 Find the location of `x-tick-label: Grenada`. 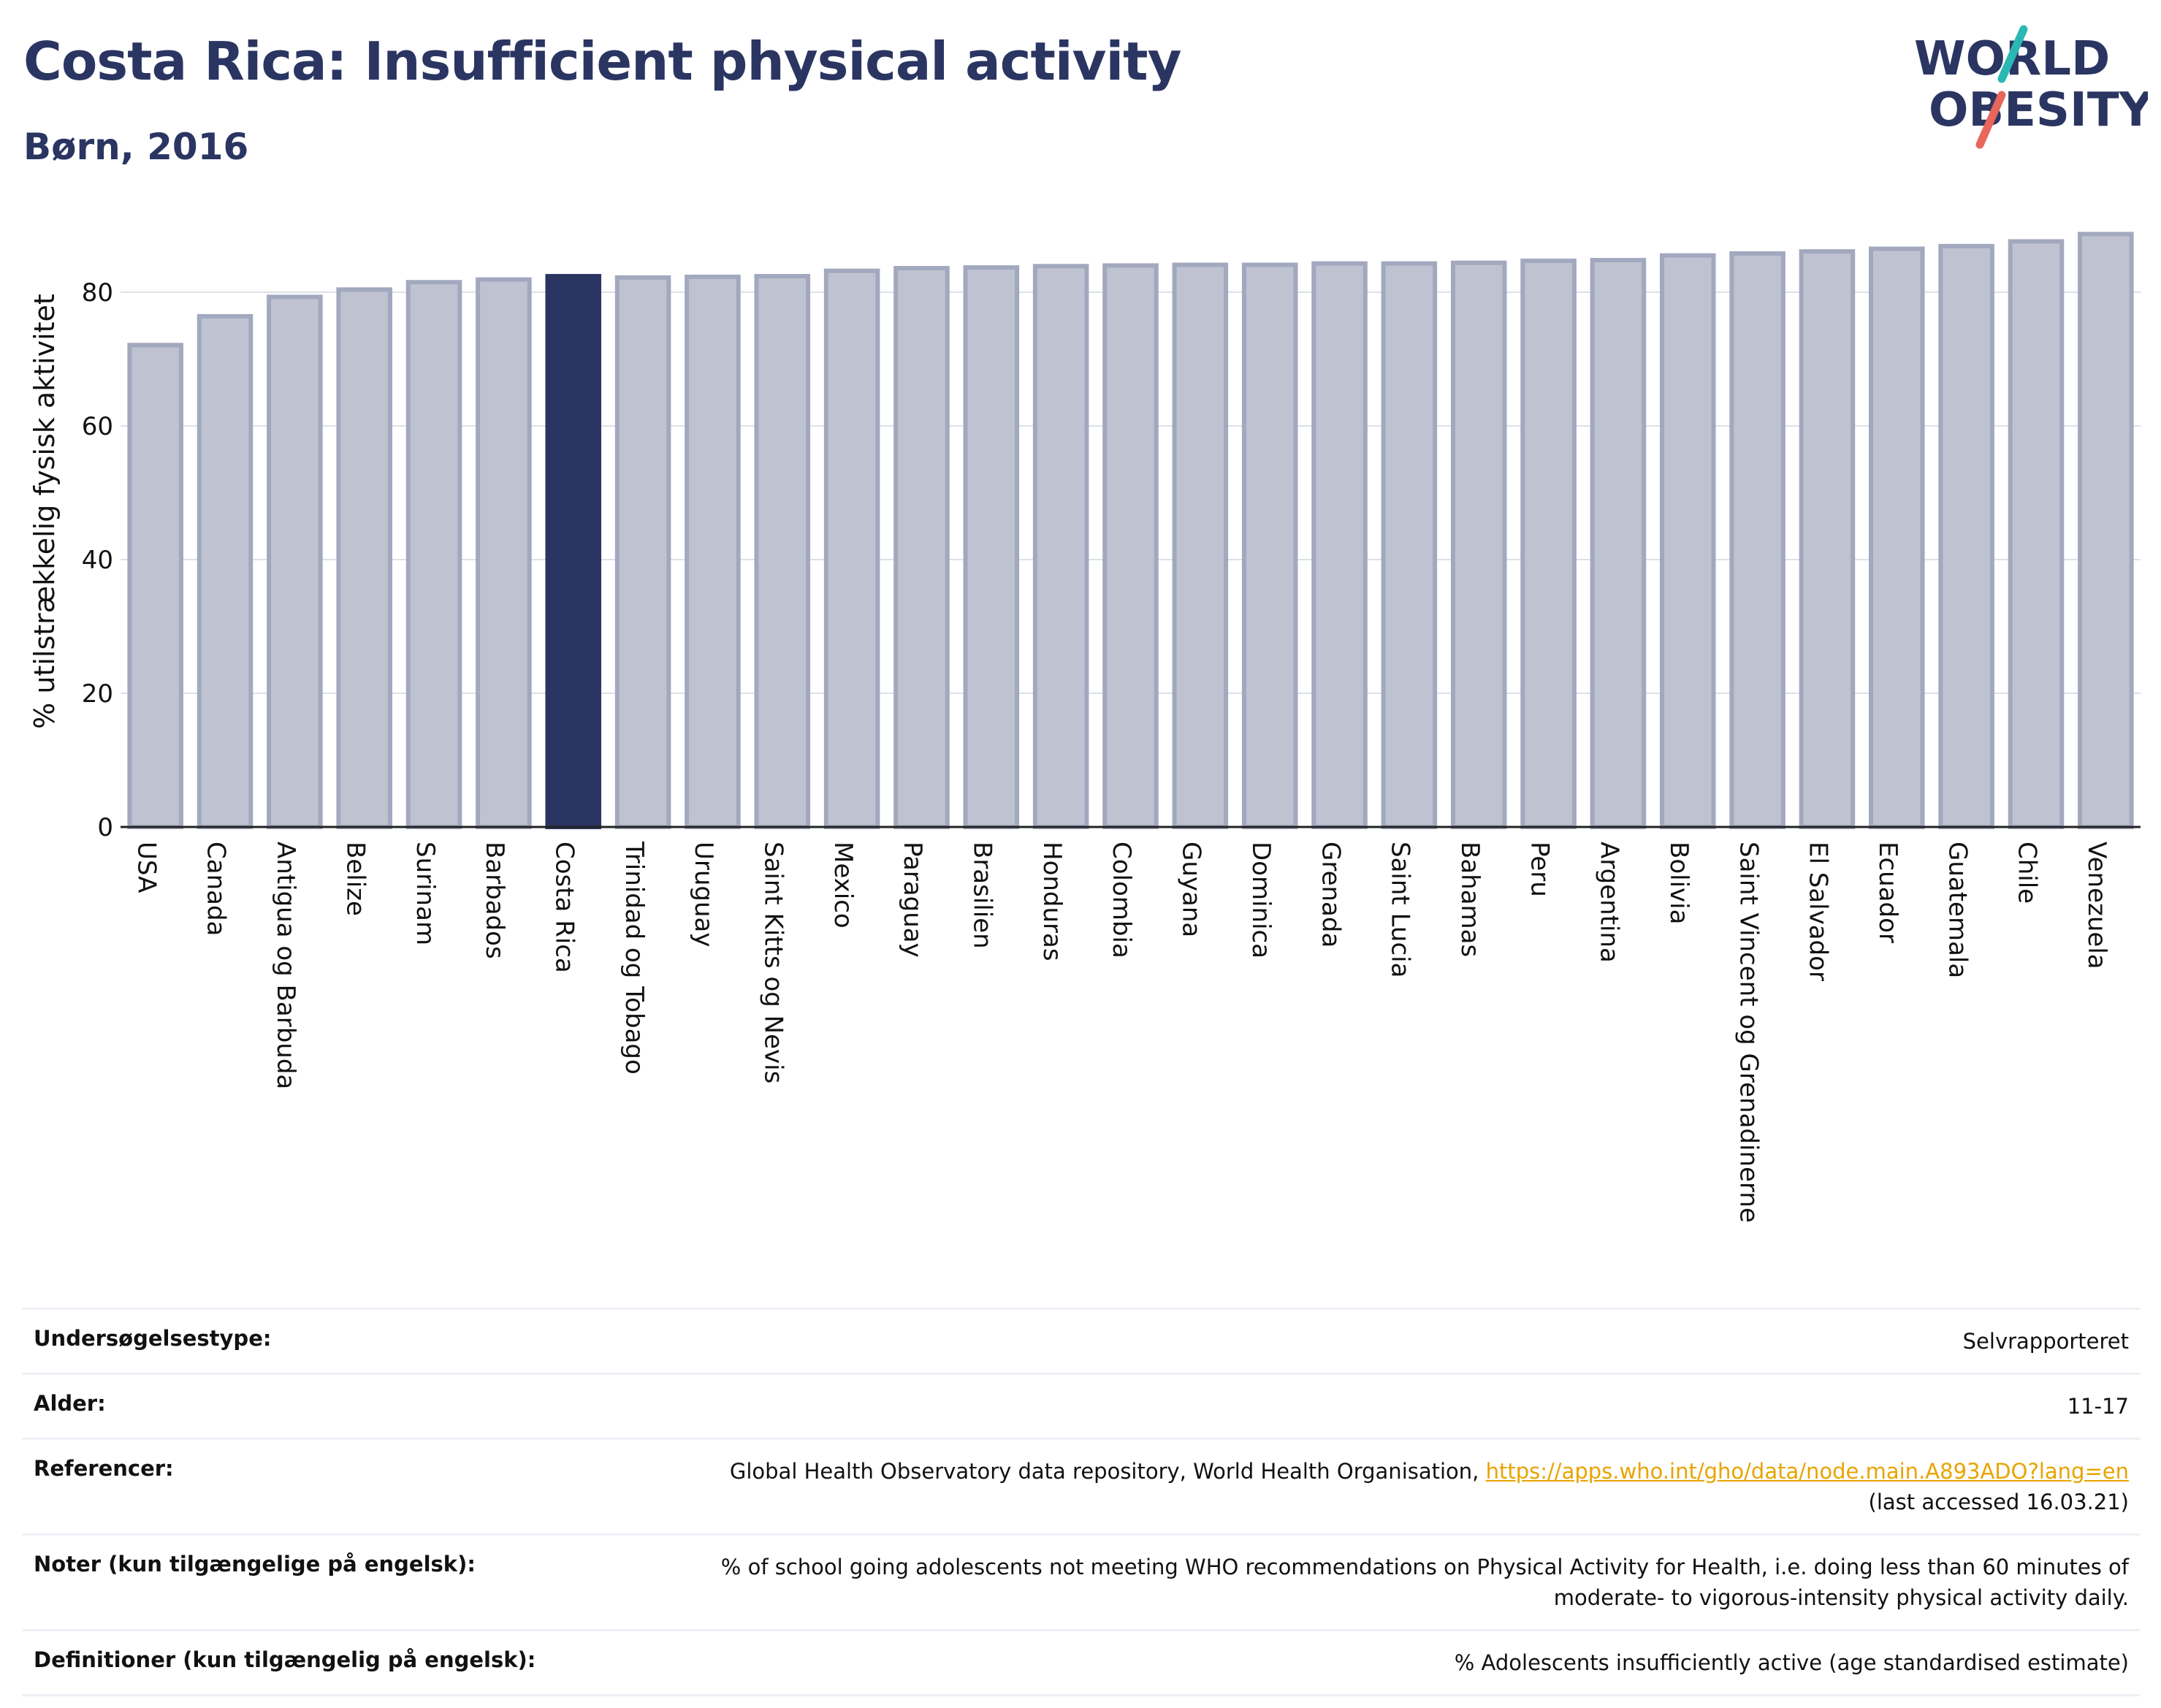

x-tick-label: Grenada is located at coordinates (1330, 895).